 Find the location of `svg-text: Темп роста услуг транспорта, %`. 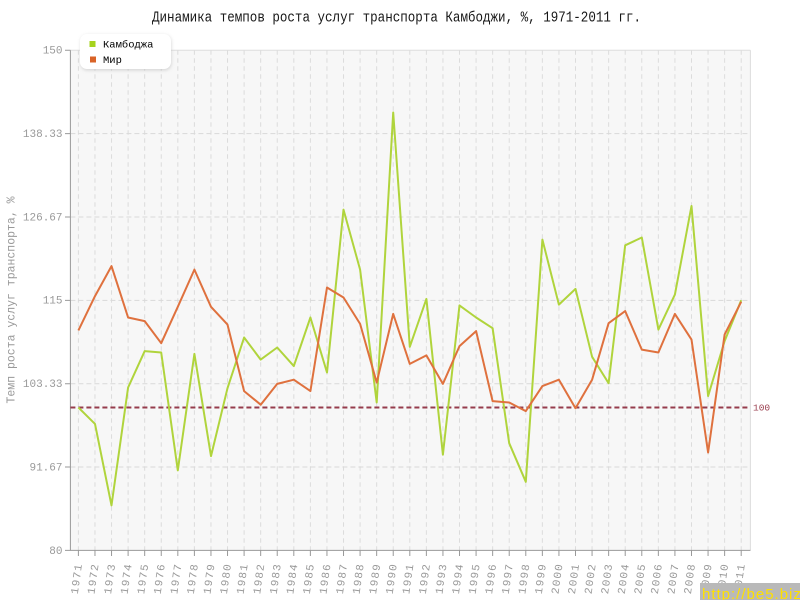

svg-text: Темп роста услуг транспорта, % is located at coordinates (12, 299).